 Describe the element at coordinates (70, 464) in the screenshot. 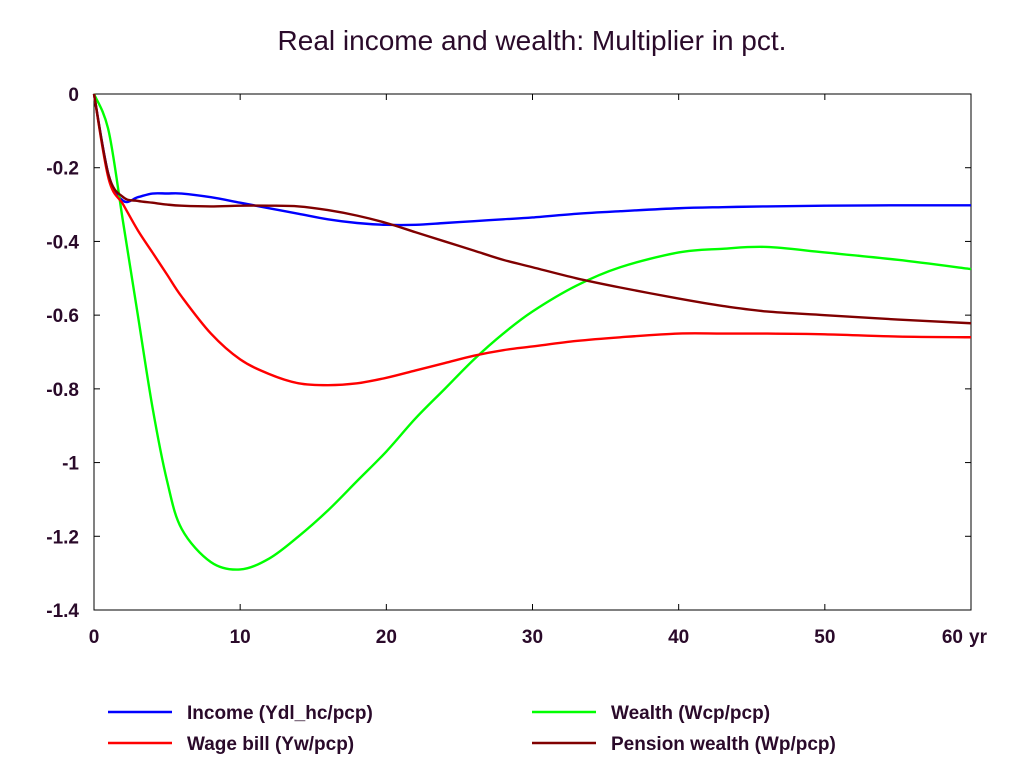

I see `y-tick-label: -1` at that location.